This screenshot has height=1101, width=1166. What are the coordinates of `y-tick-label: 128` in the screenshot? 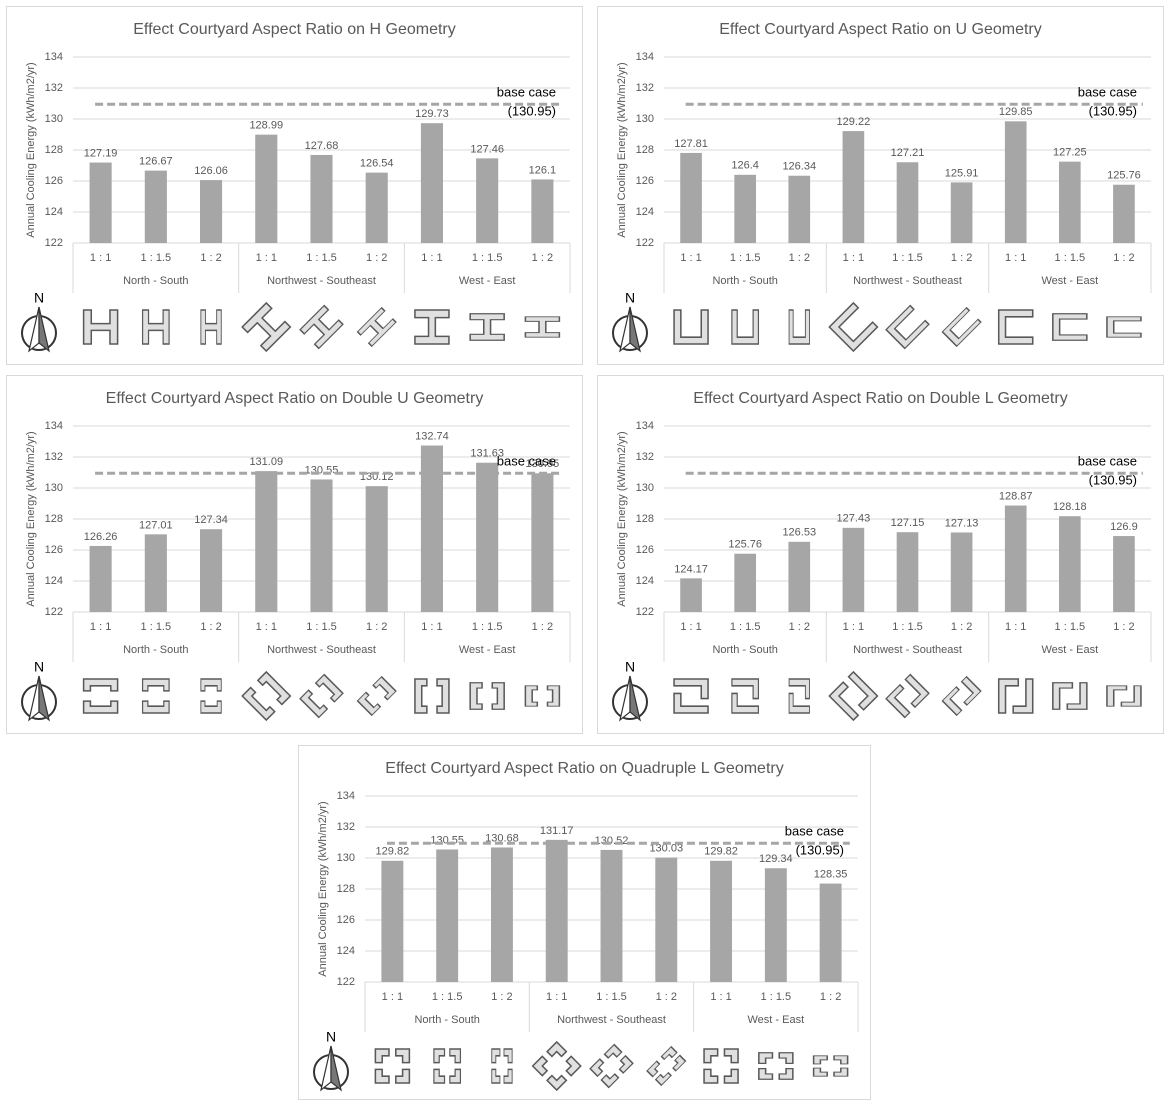 It's located at (645, 150).